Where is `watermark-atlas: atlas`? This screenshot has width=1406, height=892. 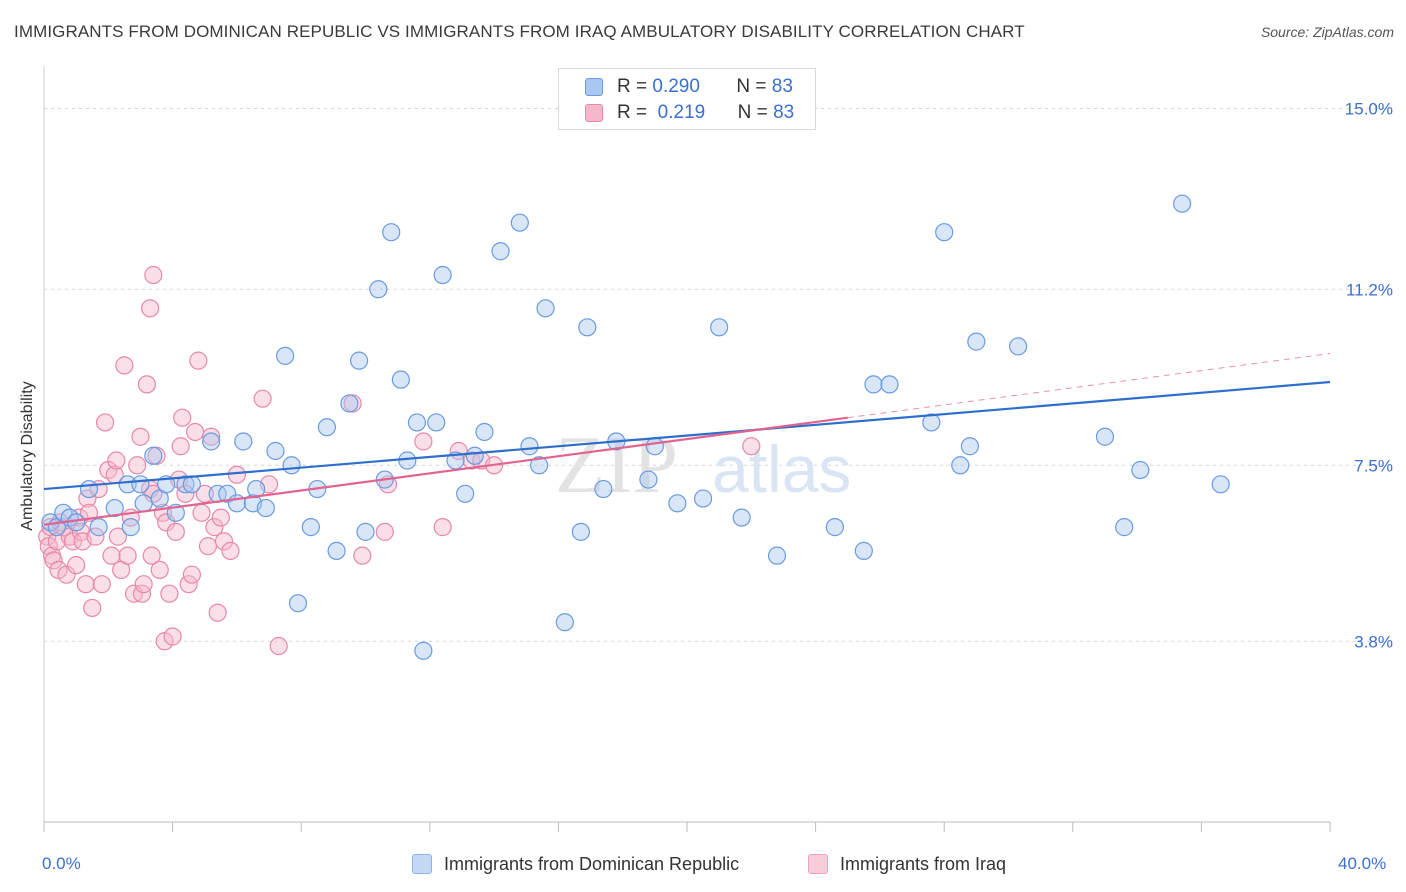
watermark-atlas: atlas is located at coordinates (781, 469).